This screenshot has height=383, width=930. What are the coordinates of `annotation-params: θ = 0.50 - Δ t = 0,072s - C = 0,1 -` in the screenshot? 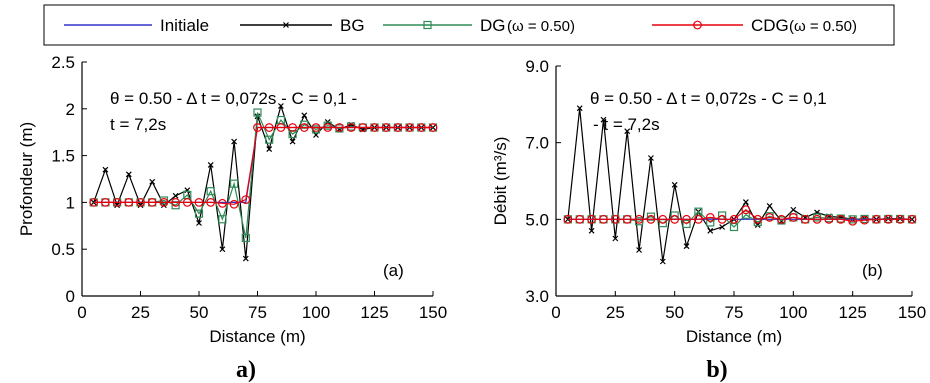 It's located at (233, 98).